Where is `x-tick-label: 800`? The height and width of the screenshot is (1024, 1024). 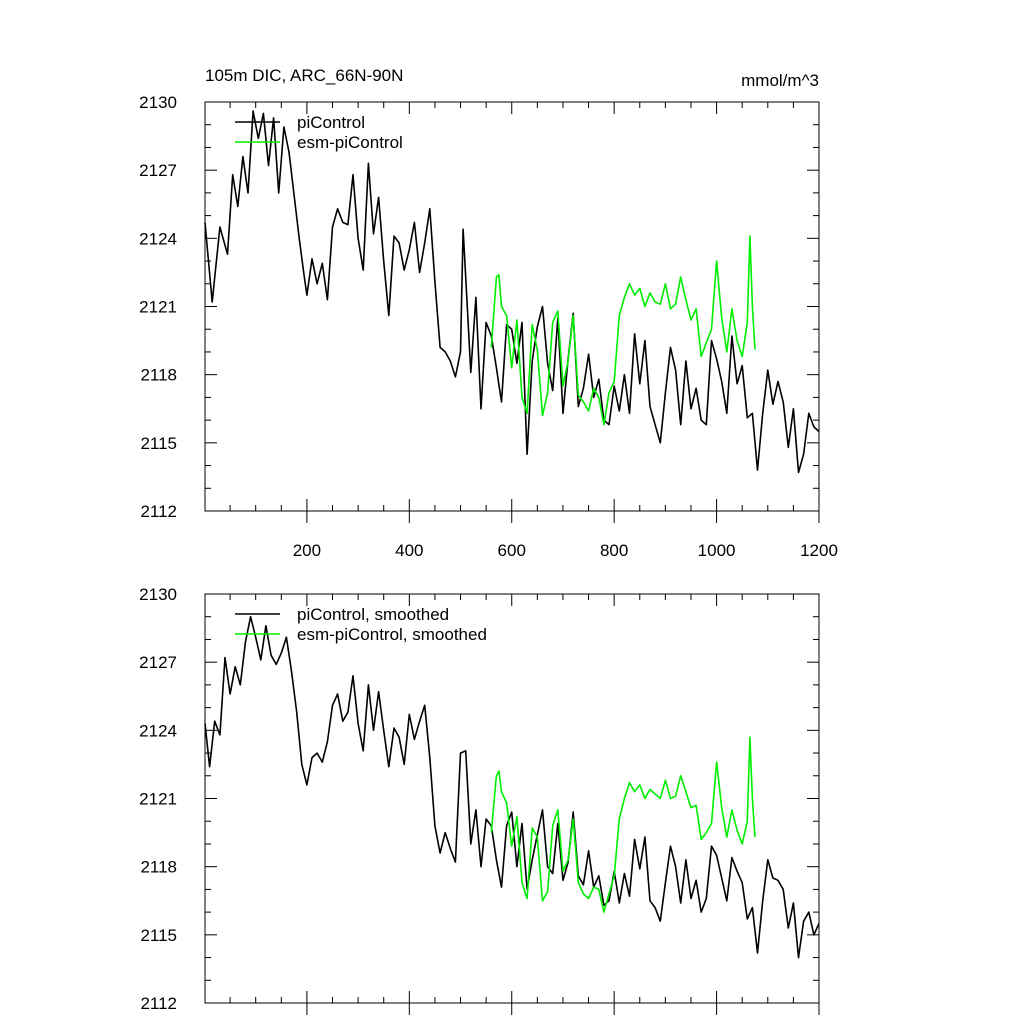
x-tick-label: 800 is located at coordinates (614, 550).